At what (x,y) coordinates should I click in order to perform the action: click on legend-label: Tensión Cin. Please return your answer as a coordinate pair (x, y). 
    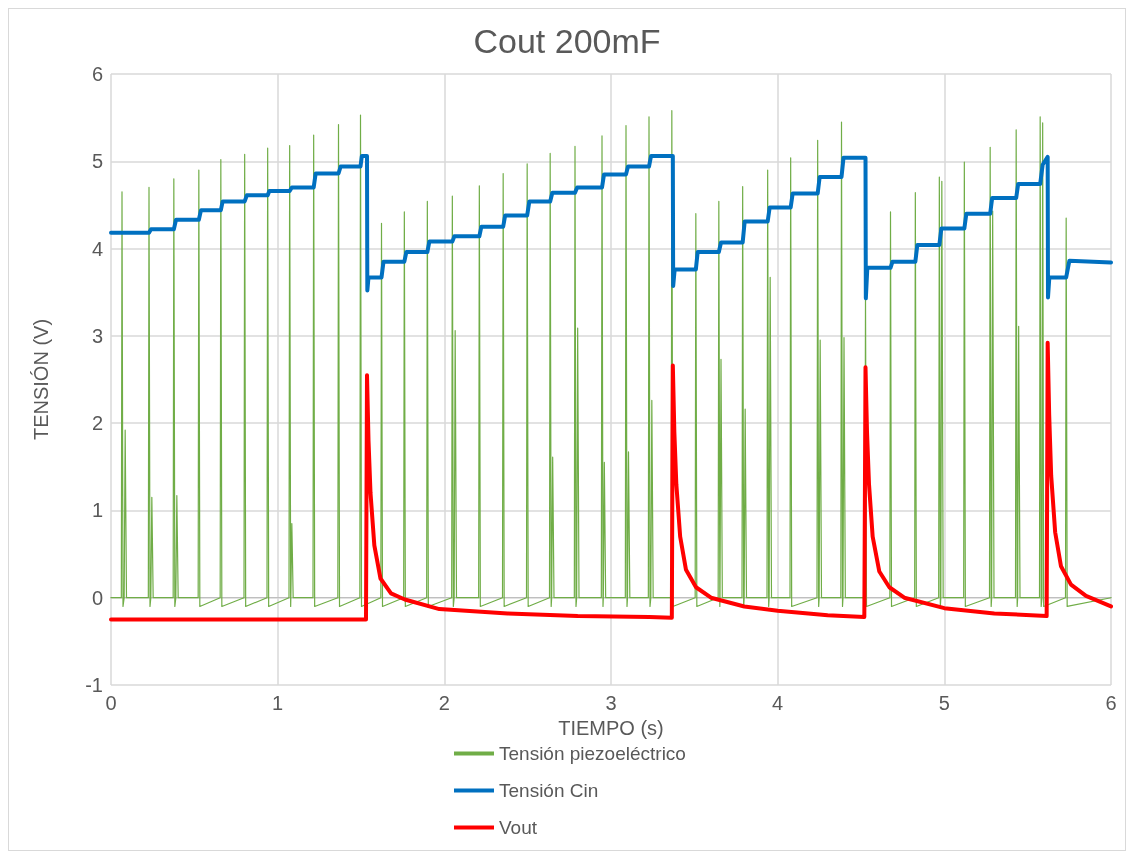
    Looking at the image, I should click on (549, 790).